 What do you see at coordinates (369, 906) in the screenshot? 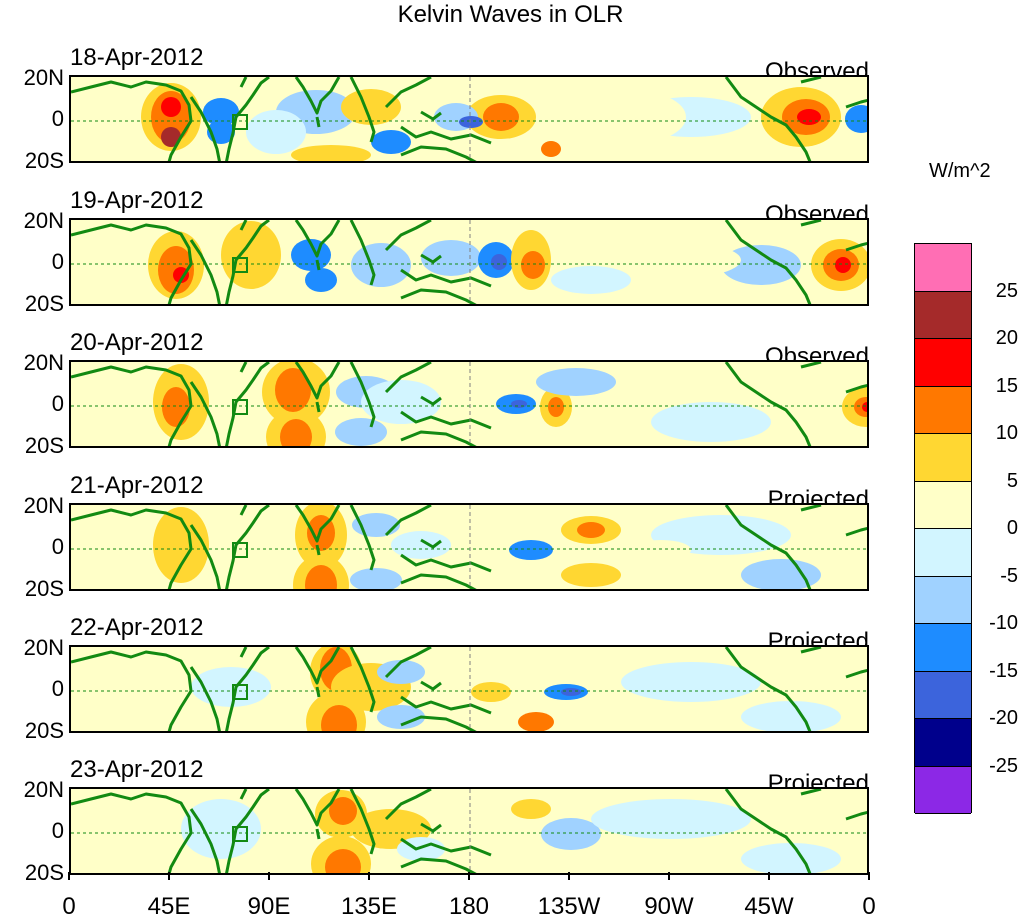
I see `x-tick-label: 135E` at bounding box center [369, 906].